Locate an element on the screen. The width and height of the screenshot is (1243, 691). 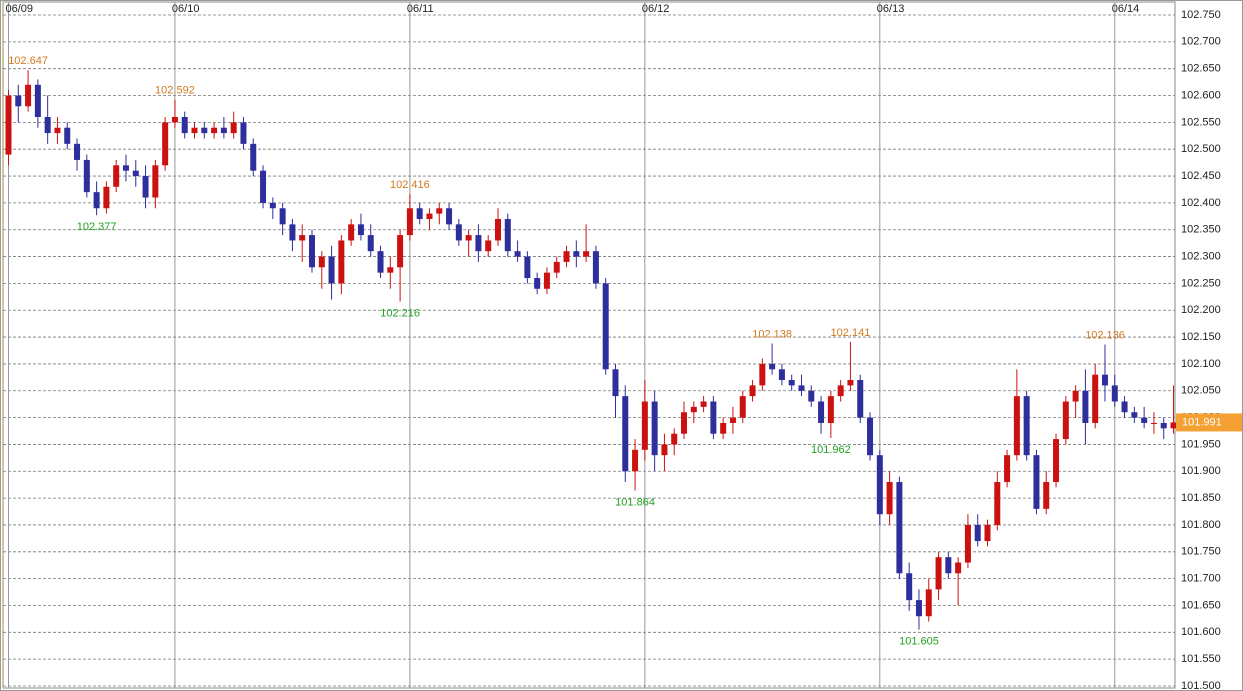
low-label: 102.216 is located at coordinates (400, 314).